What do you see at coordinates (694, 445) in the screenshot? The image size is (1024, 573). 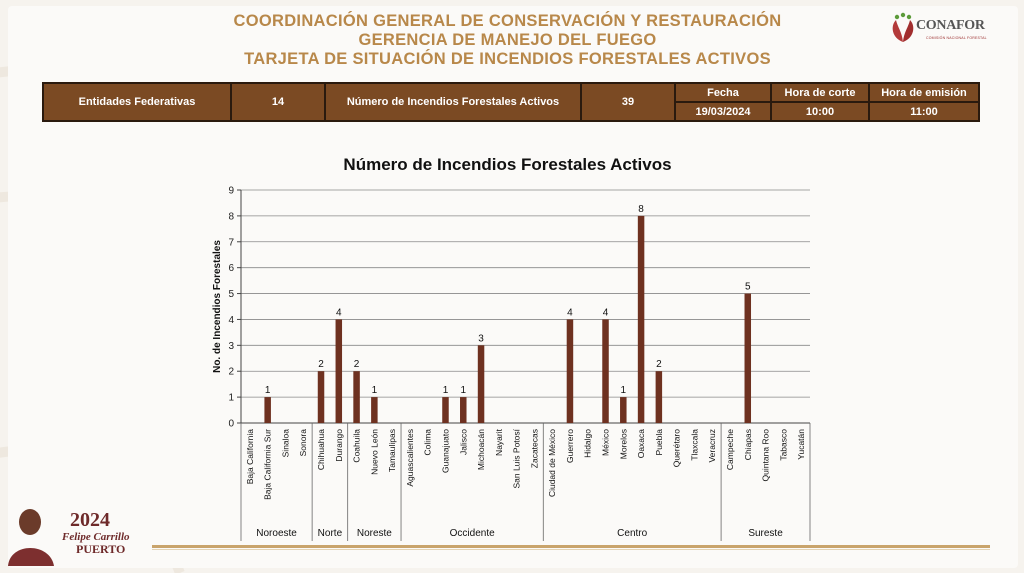 I see `category-label: Tlaxcala` at bounding box center [694, 445].